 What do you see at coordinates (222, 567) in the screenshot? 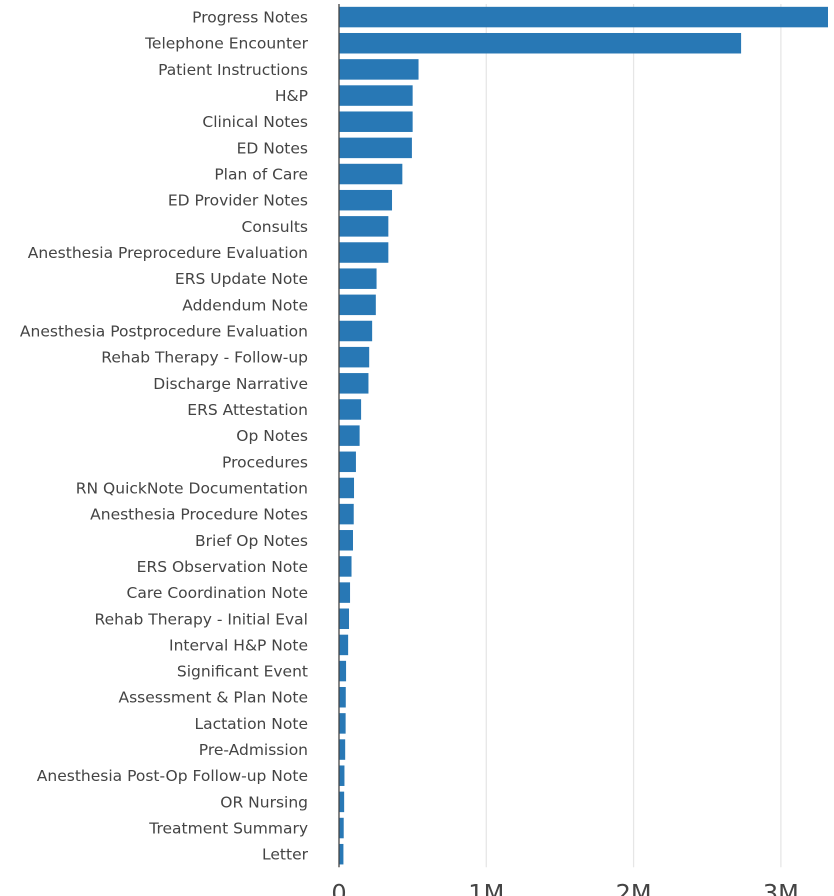
I see `category-label: ERS Observation Note` at bounding box center [222, 567].